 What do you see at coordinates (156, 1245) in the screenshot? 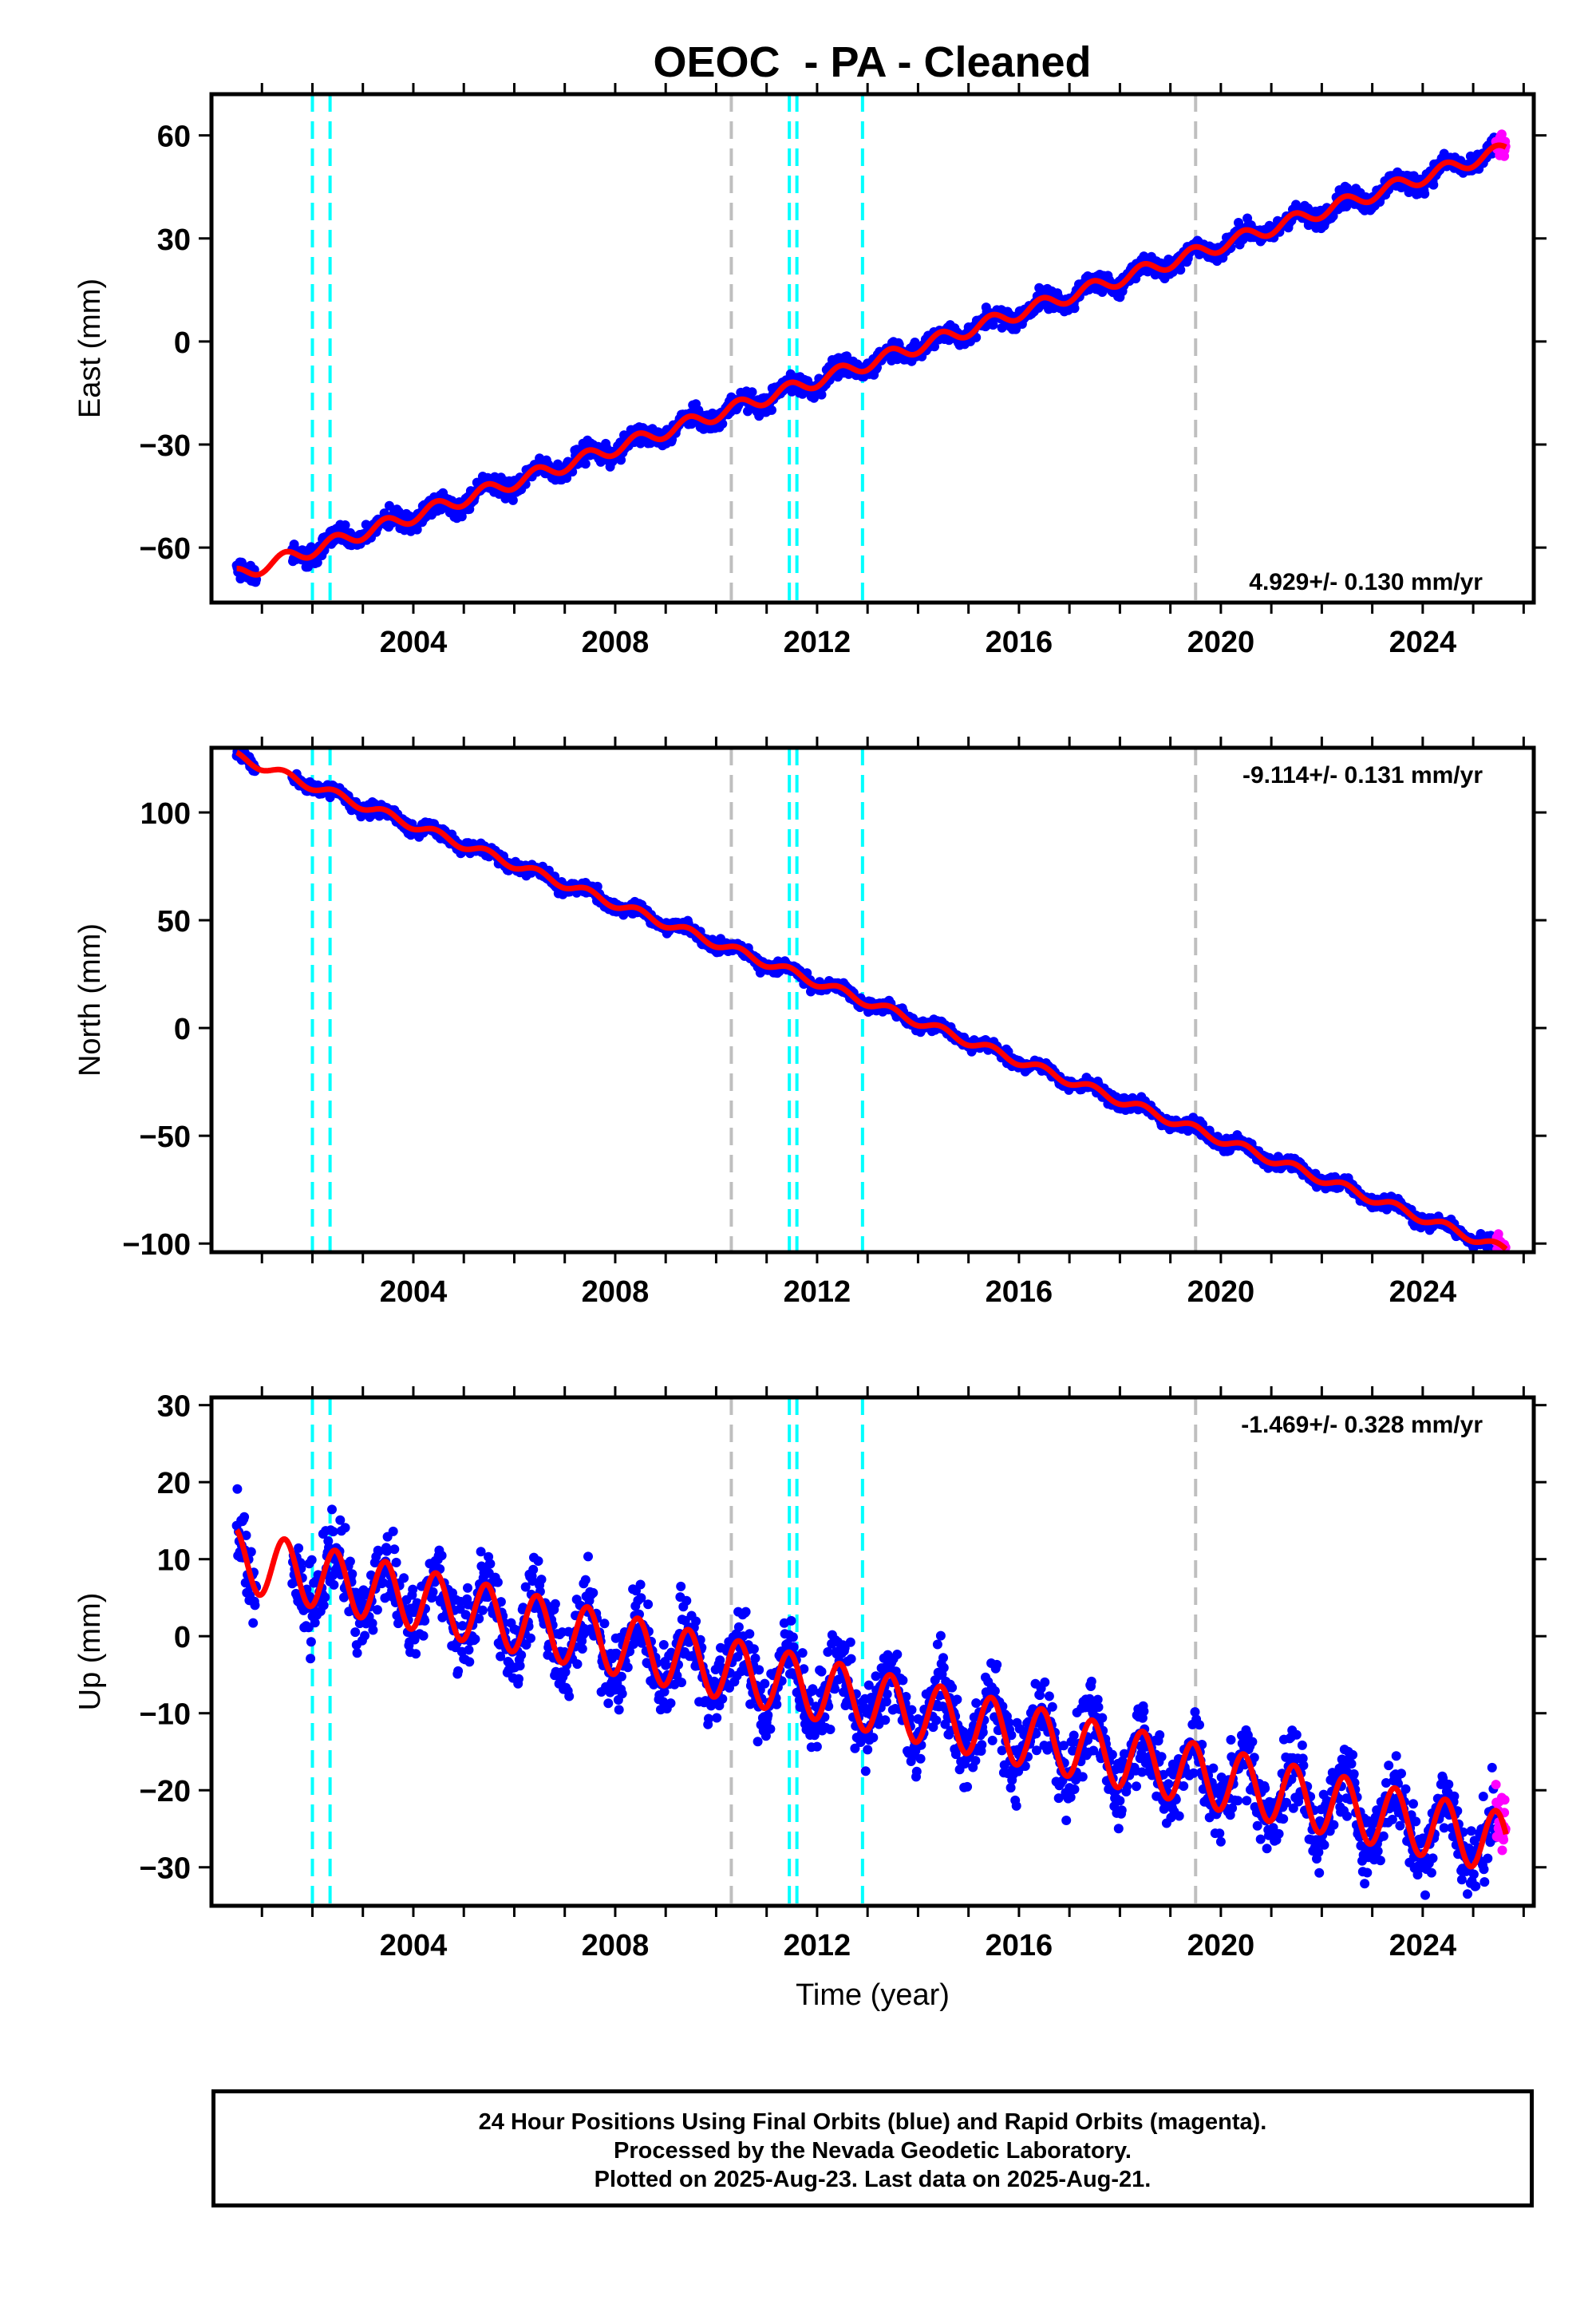
I see `y-tick-label: −100` at bounding box center [156, 1245].